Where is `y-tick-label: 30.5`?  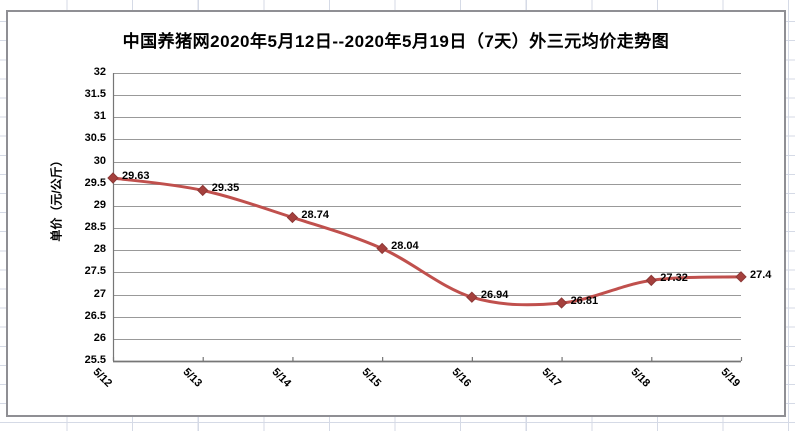 y-tick-label: 30.5 is located at coordinates (95, 138).